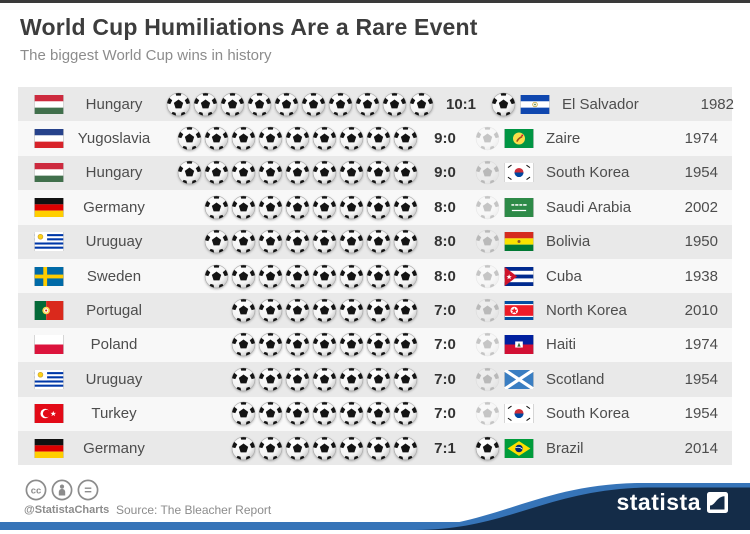 The width and height of the screenshot is (750, 534). Describe the element at coordinates (561, 345) in the screenshot. I see `loser-country-label: Haiti` at that location.